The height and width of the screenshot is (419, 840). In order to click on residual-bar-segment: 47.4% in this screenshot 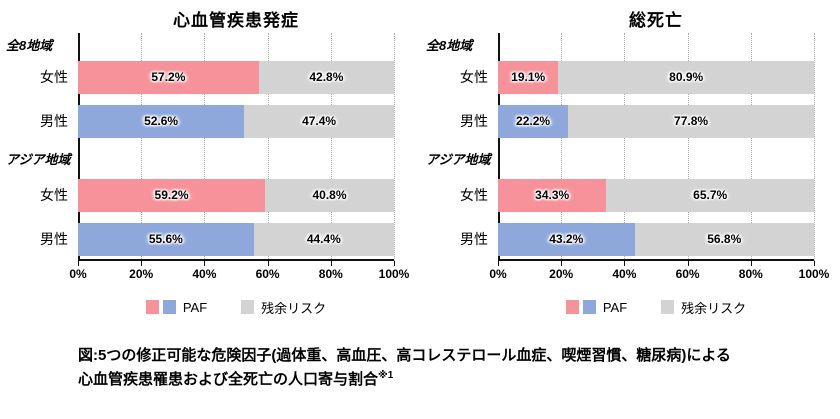, I will do `click(319, 121)`.